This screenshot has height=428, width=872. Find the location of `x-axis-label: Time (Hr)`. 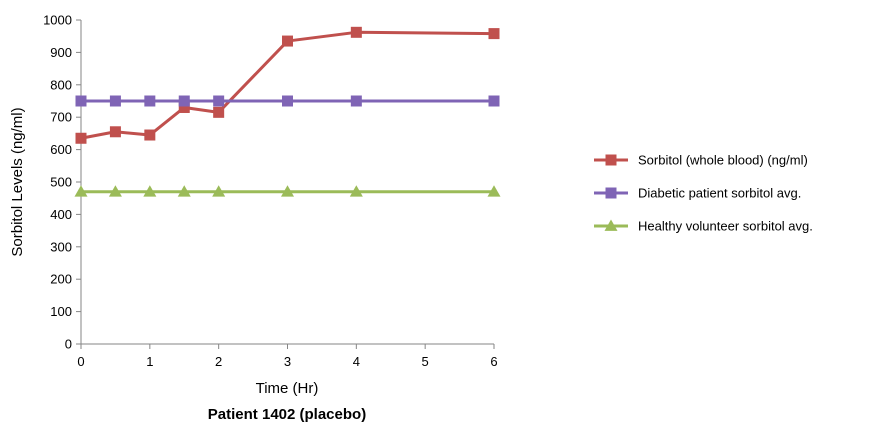

x-axis-label: Time (Hr) is located at coordinates (287, 388).